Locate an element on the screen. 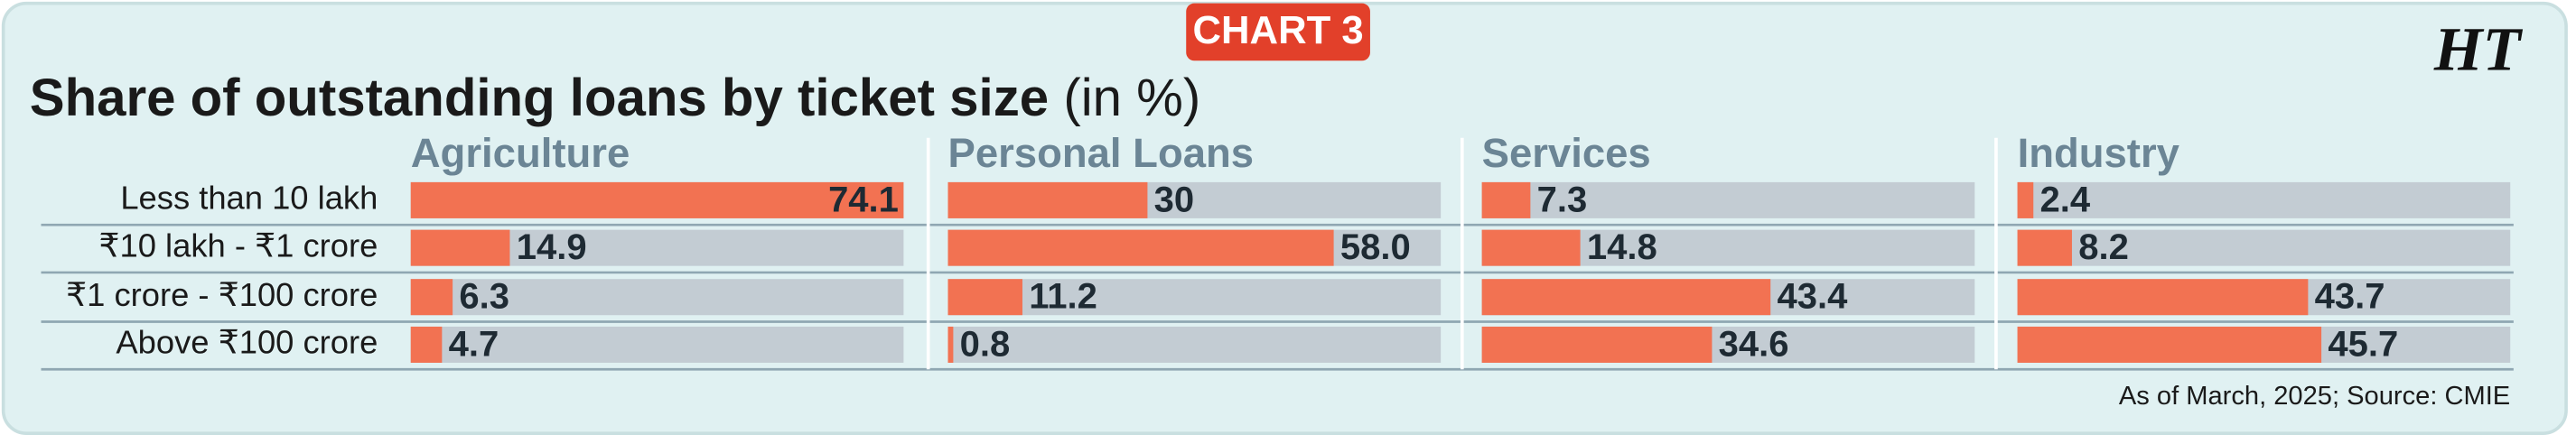 This screenshot has height=444, width=2576. footnote: As of March, 2025; Source: CMIE is located at coordinates (2314, 396).